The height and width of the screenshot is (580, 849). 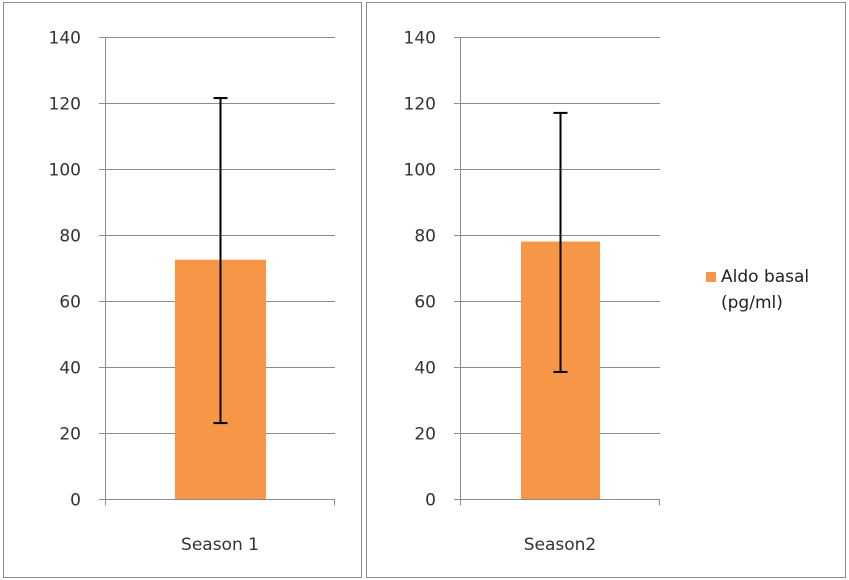 I want to click on x-category-label: Season 1, so click(x=220, y=545).